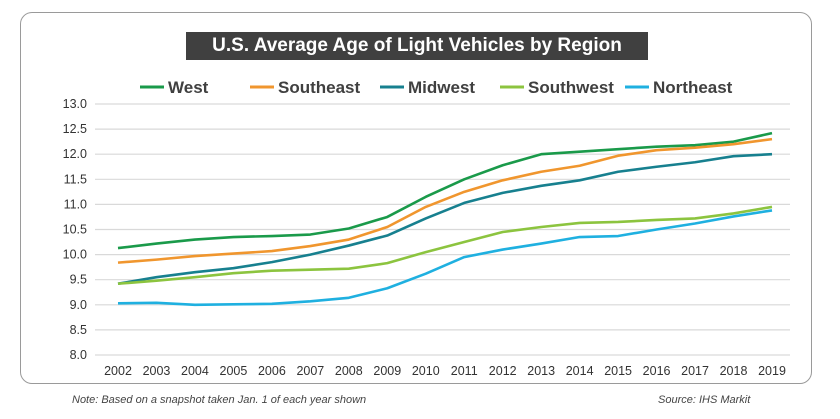  I want to click on x-tick-label: 2013, so click(541, 371).